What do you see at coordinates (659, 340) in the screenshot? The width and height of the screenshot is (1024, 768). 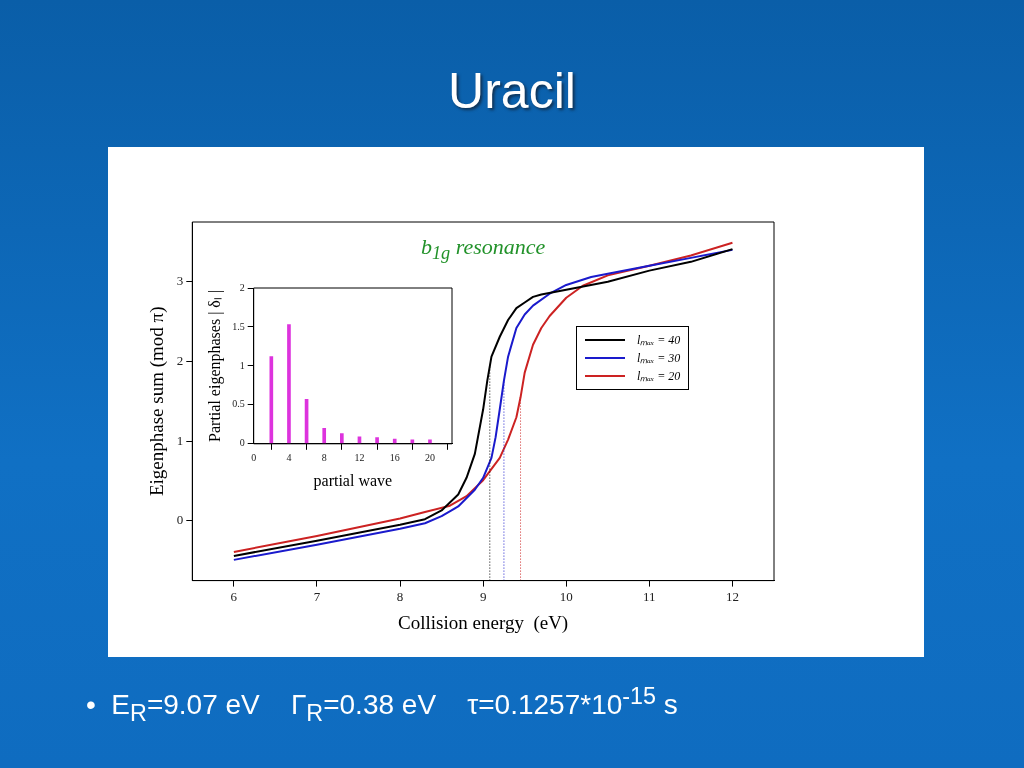 I see `legend-label: lₘₐₓ = 40` at bounding box center [659, 340].